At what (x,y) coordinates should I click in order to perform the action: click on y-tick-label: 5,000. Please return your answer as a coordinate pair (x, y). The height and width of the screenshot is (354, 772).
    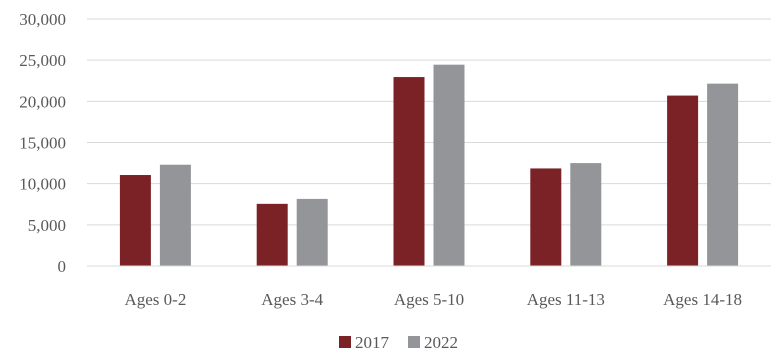
    Looking at the image, I should click on (47, 225).